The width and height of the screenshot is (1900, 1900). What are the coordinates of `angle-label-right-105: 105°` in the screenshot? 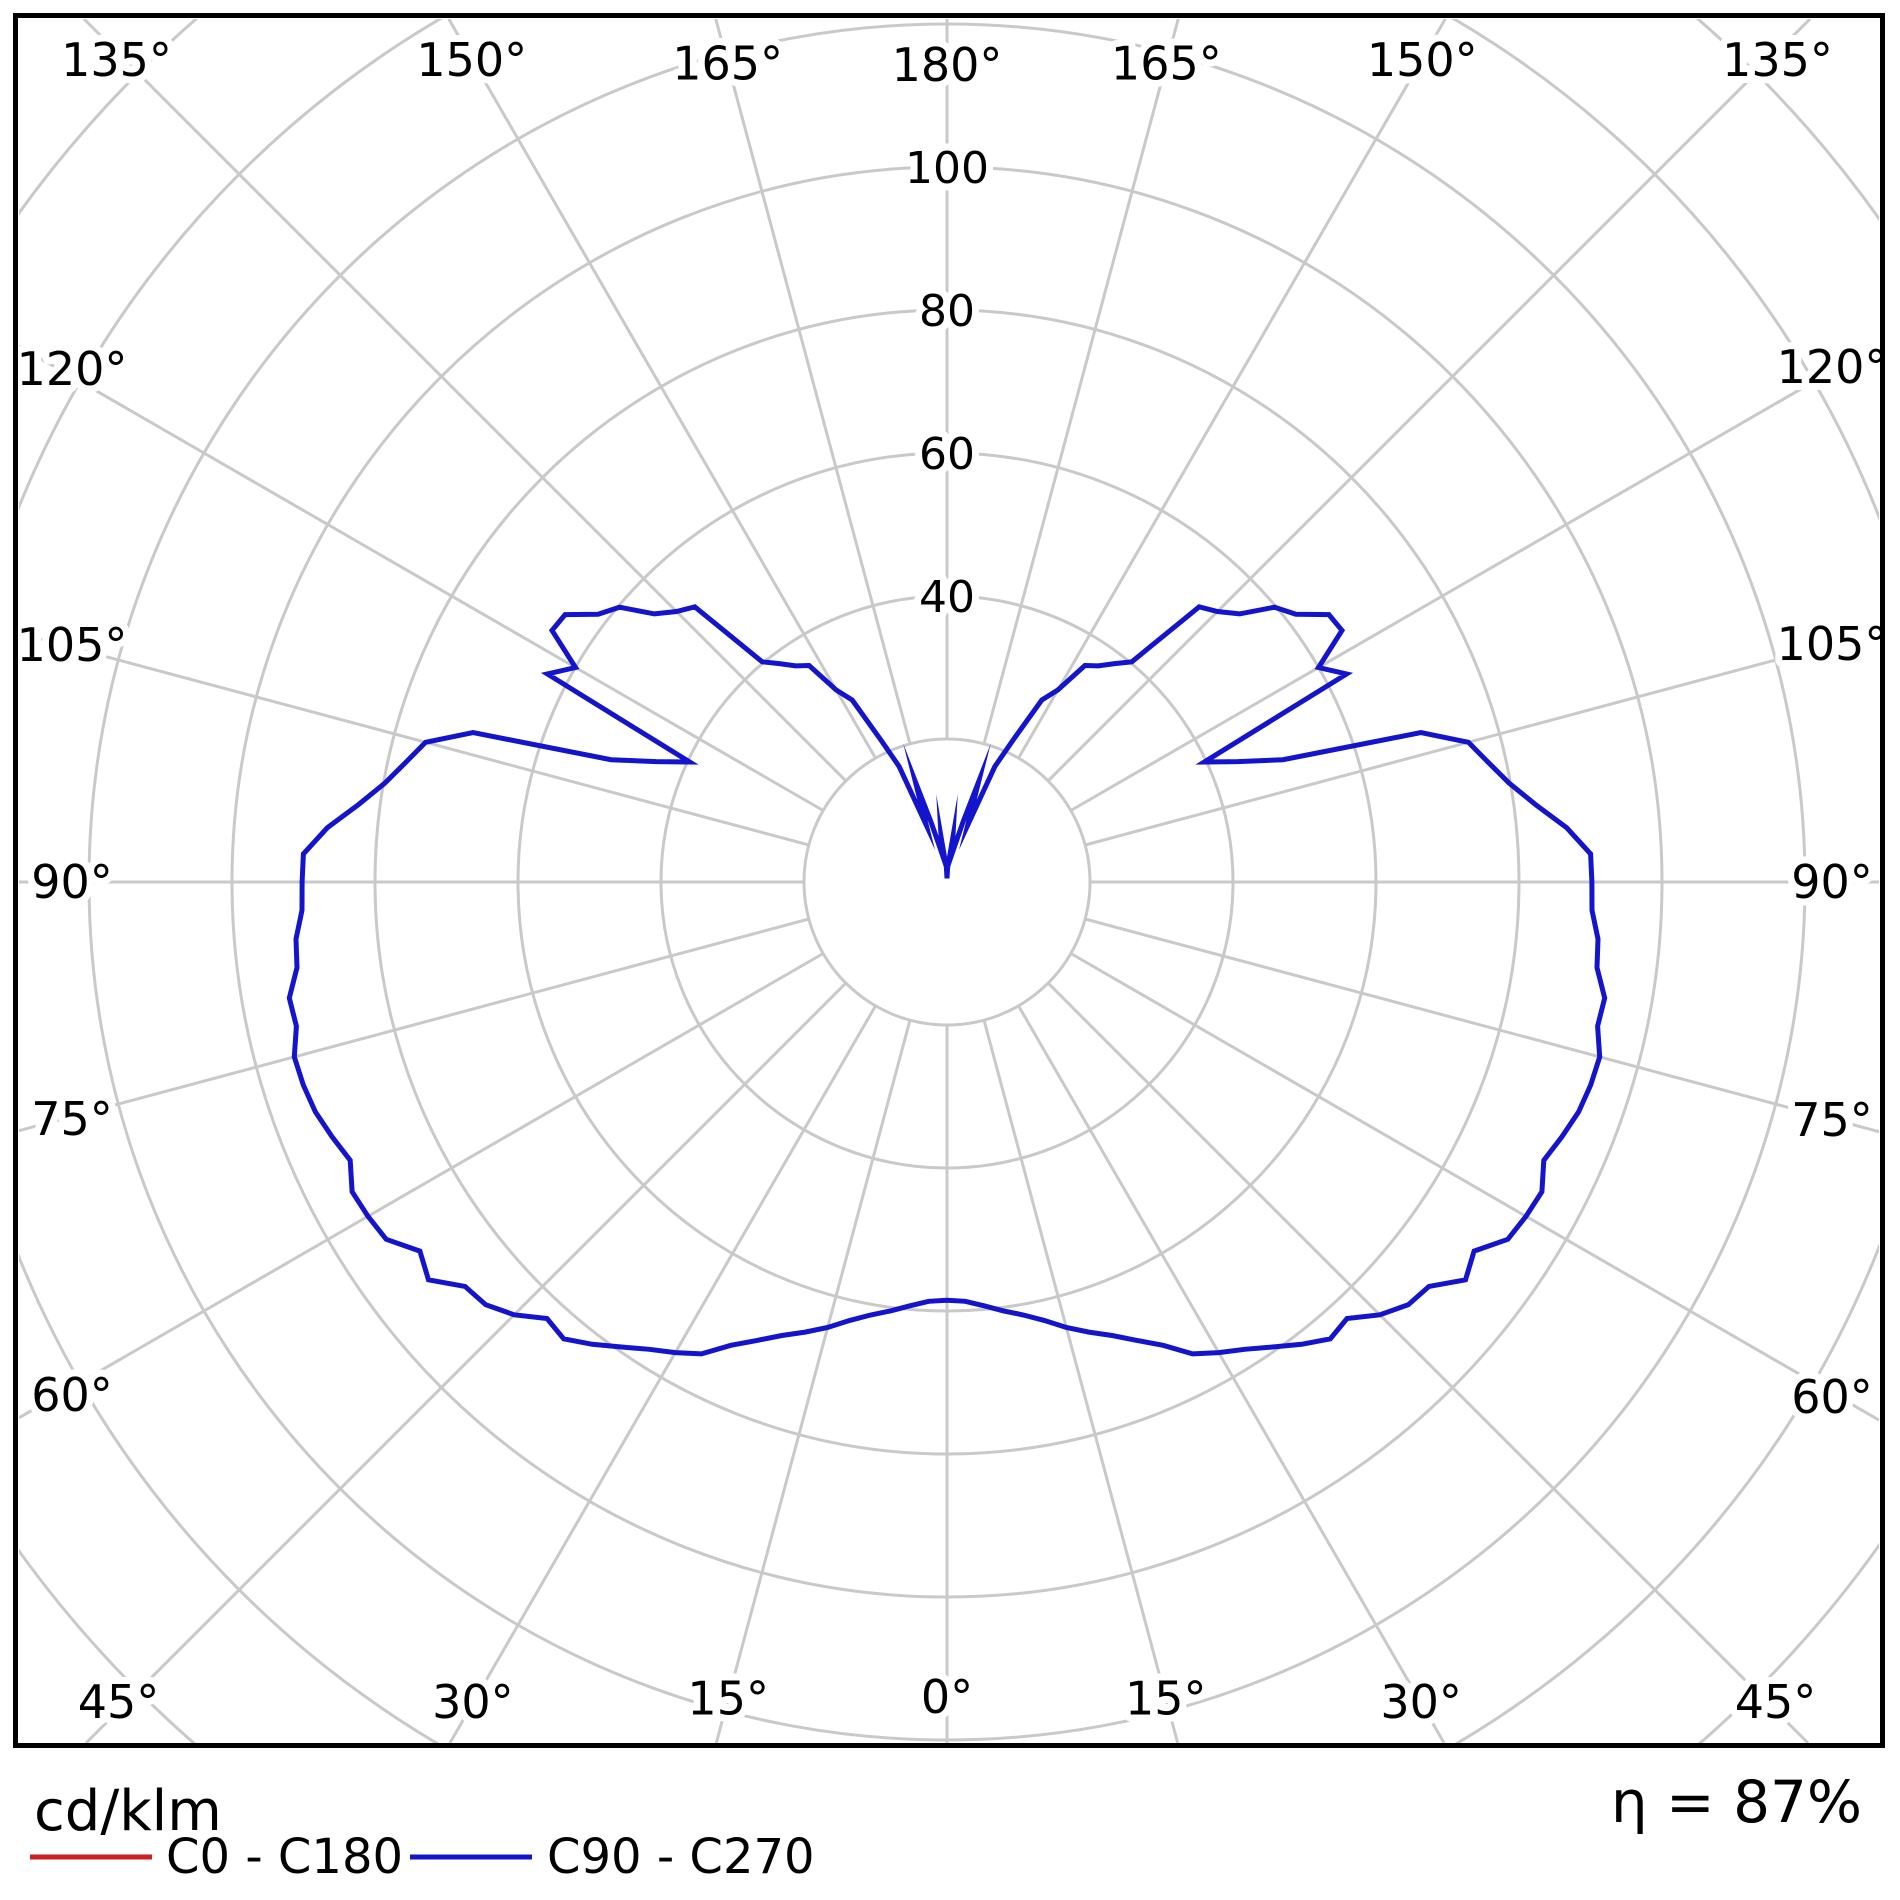 It's located at (1832, 644).